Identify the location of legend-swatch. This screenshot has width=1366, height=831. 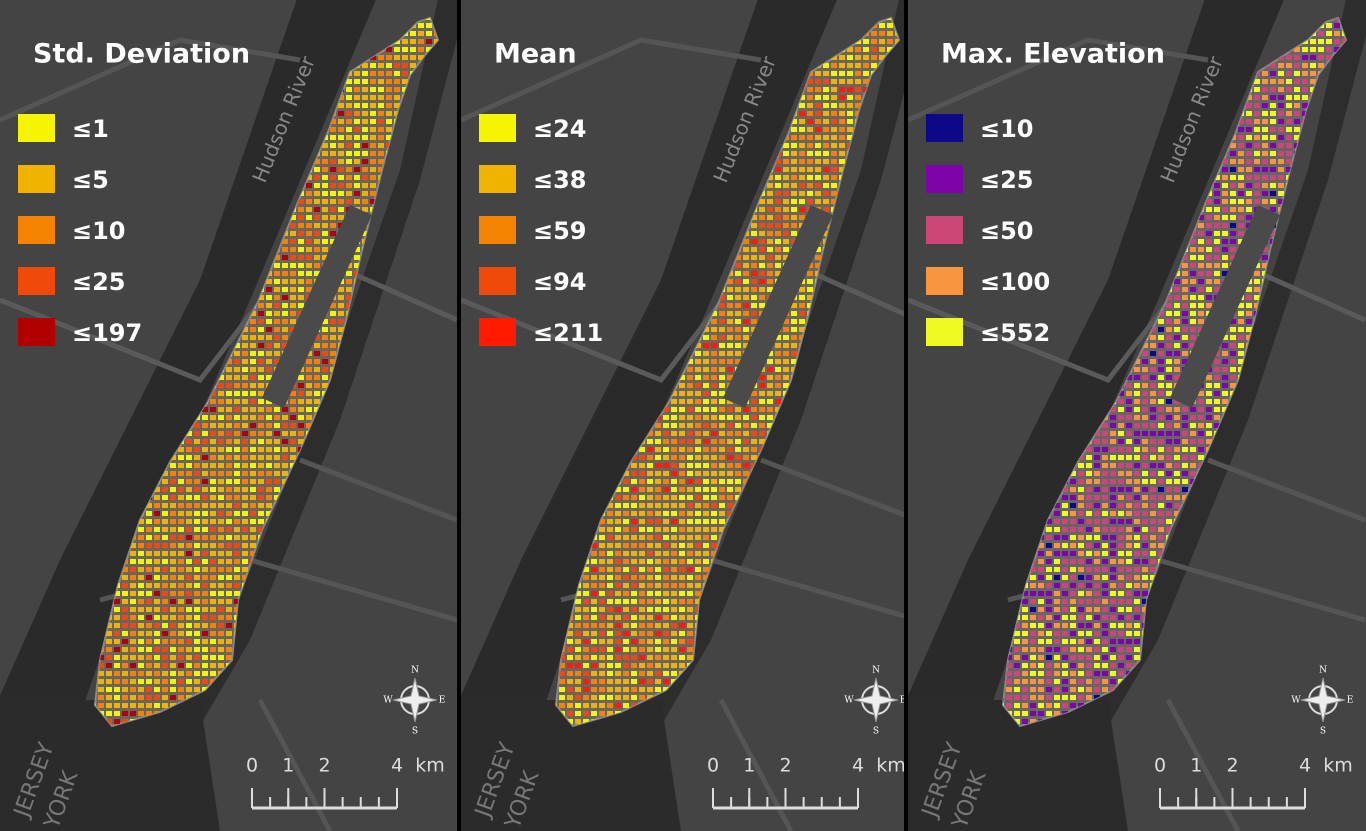
(36, 332).